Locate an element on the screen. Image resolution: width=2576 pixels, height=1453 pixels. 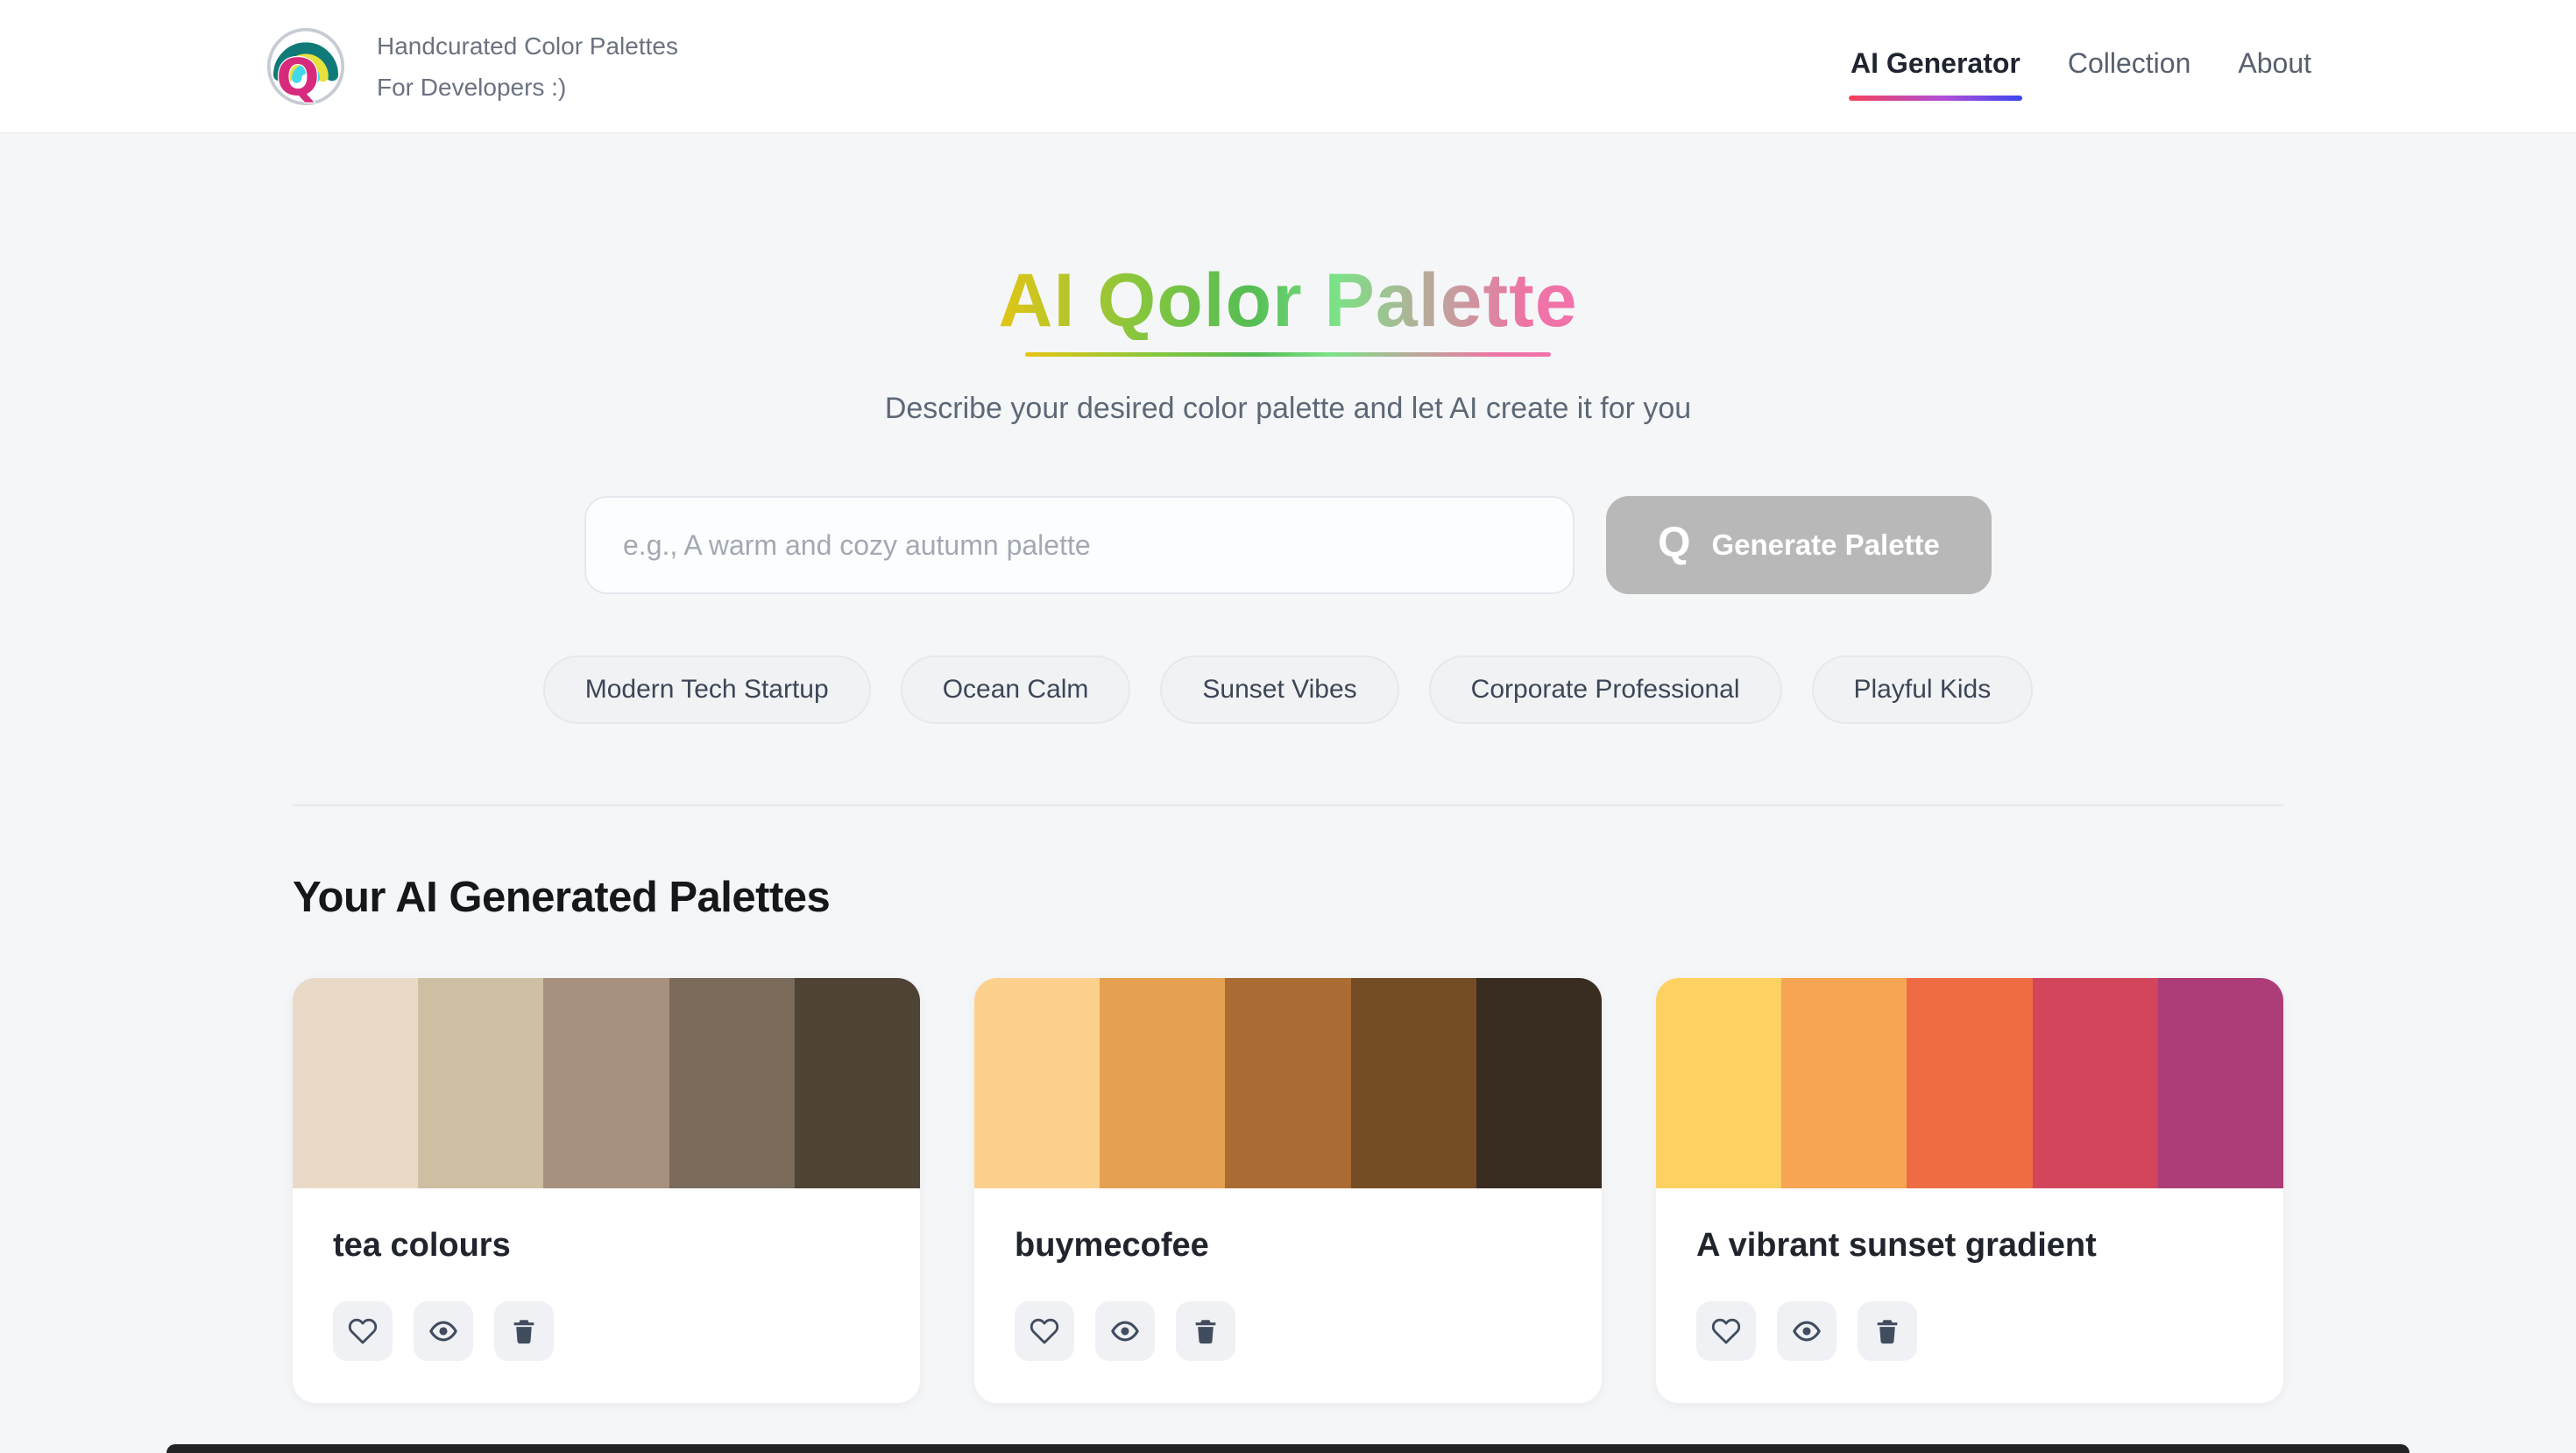
palette-card: buymecofee is located at coordinates (1288, 1191).